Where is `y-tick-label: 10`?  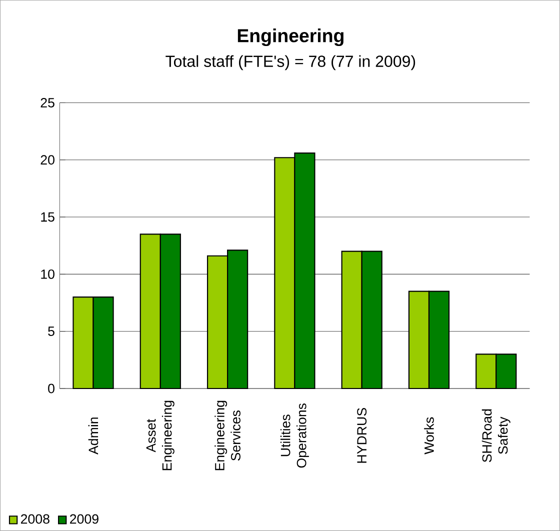
y-tick-label: 10 is located at coordinates (47, 274).